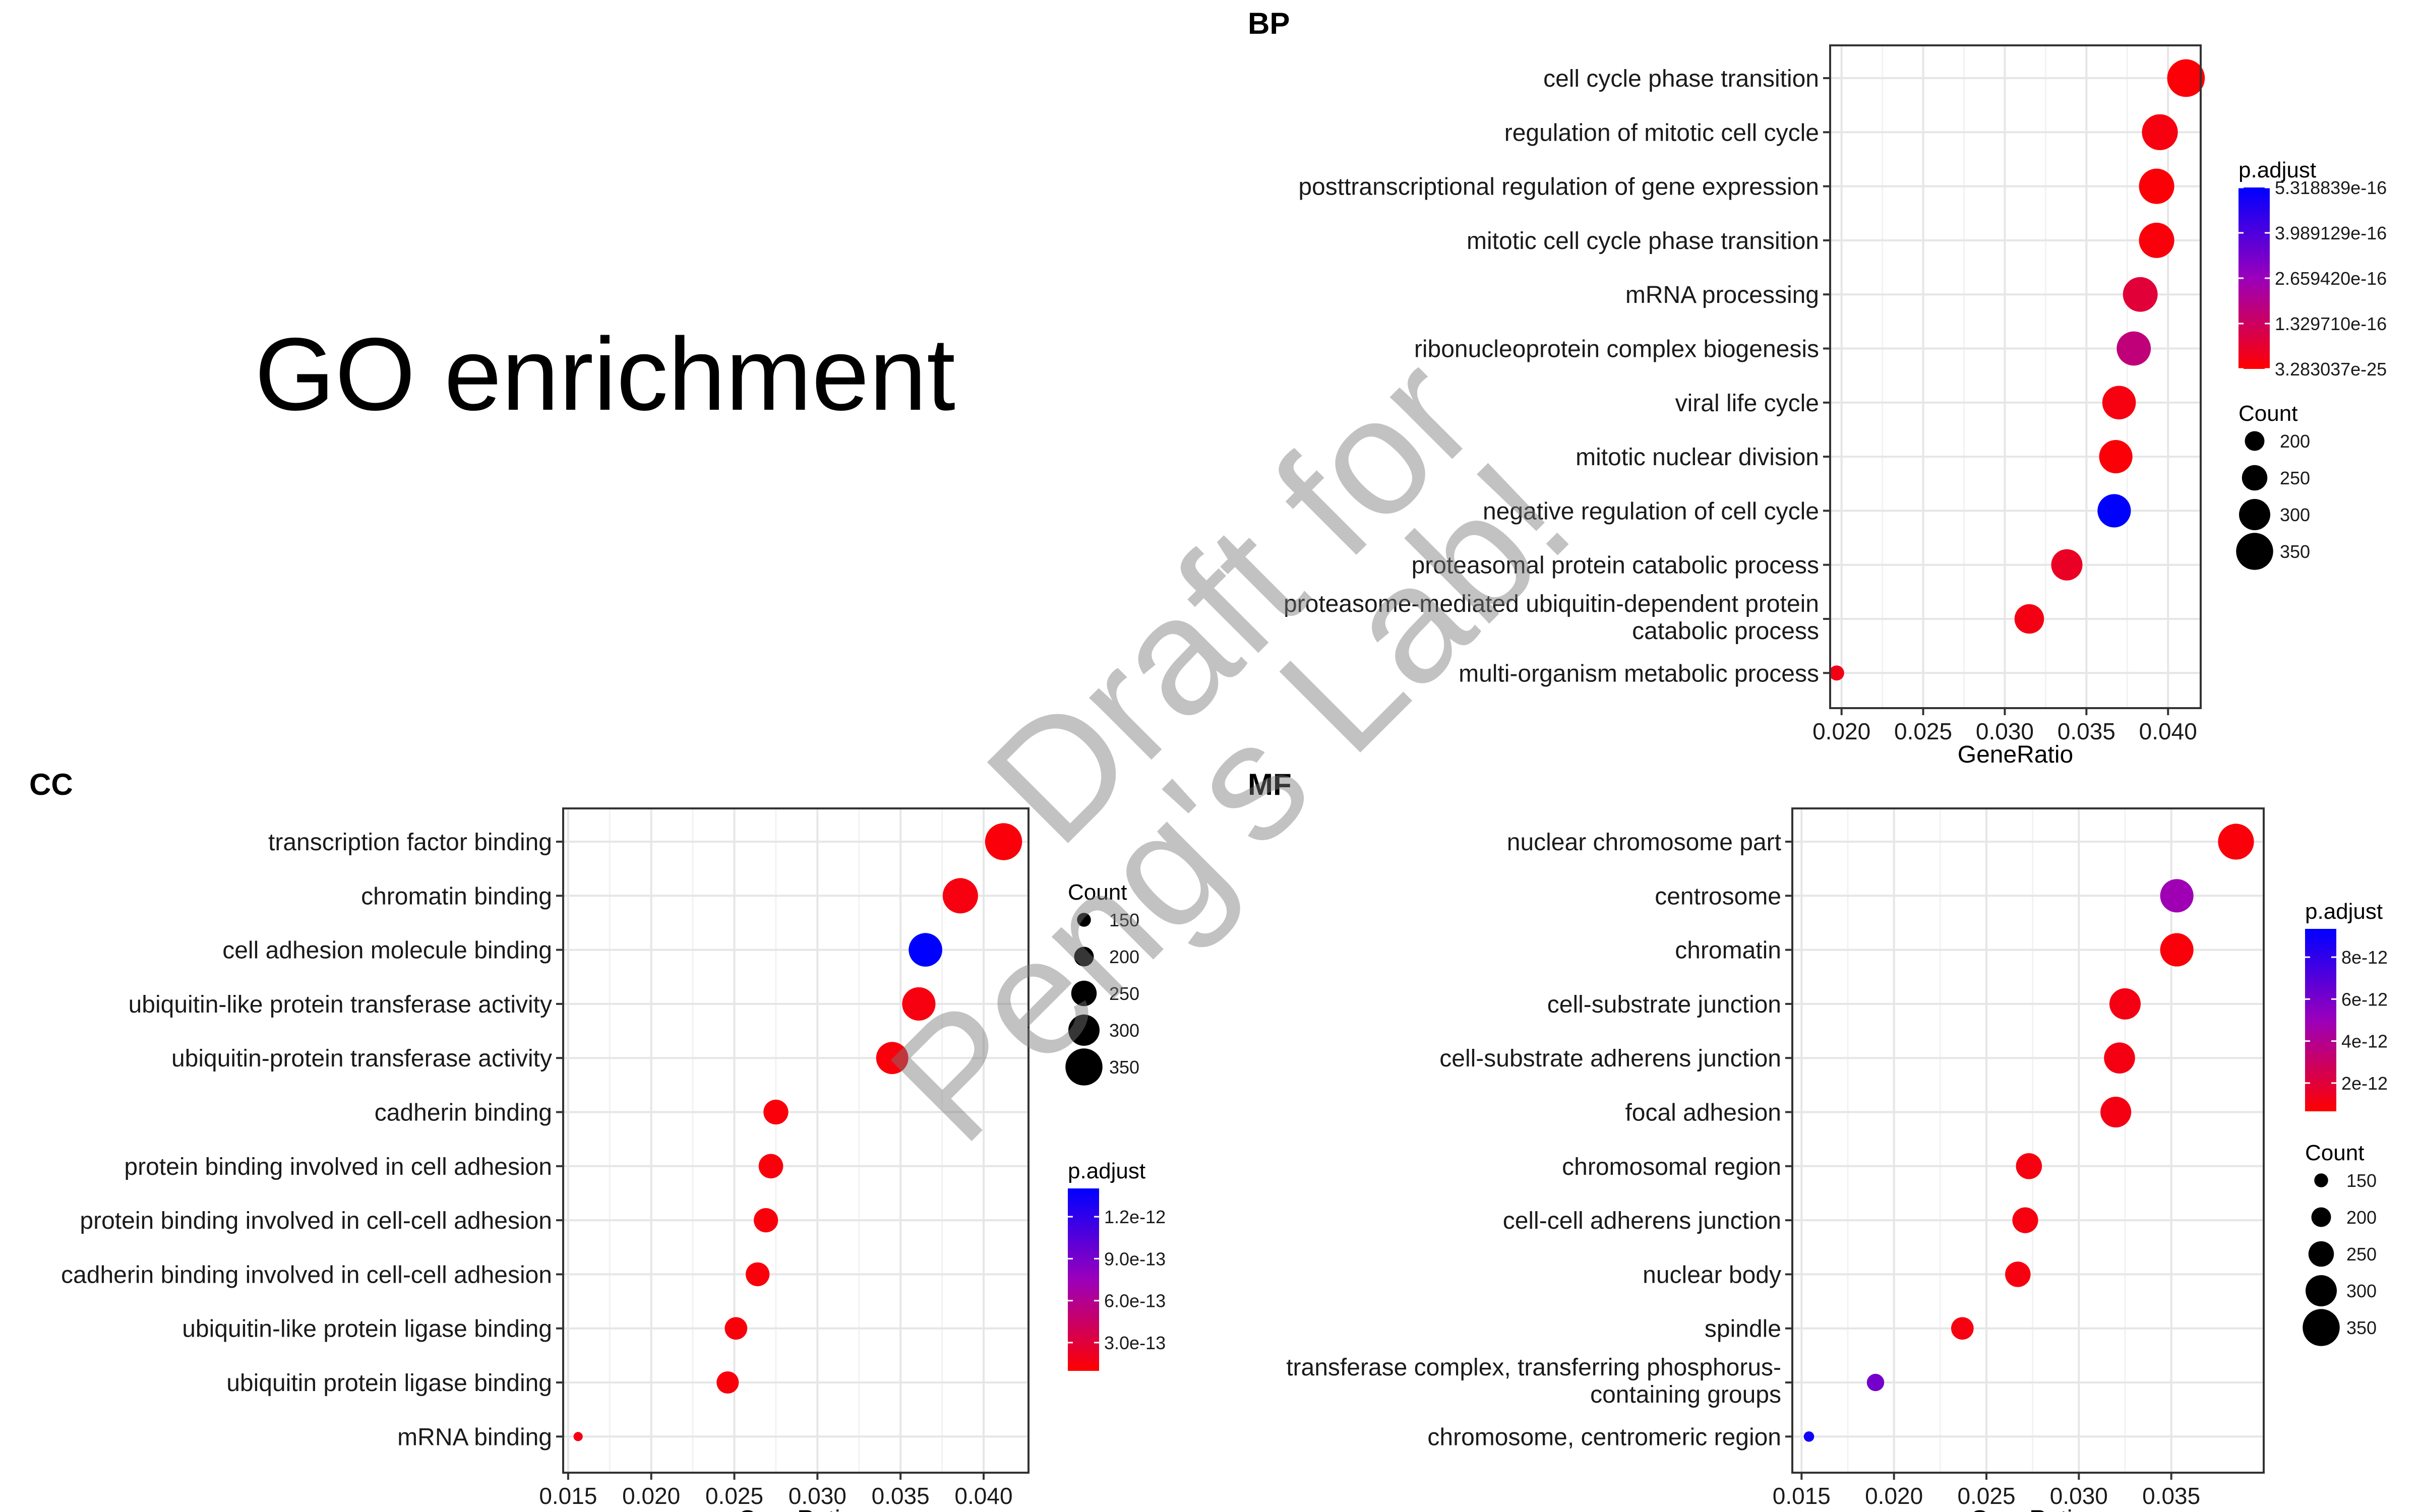 The height and width of the screenshot is (1512, 2420). I want to click on term-label: chromatin, so click(1728, 951).